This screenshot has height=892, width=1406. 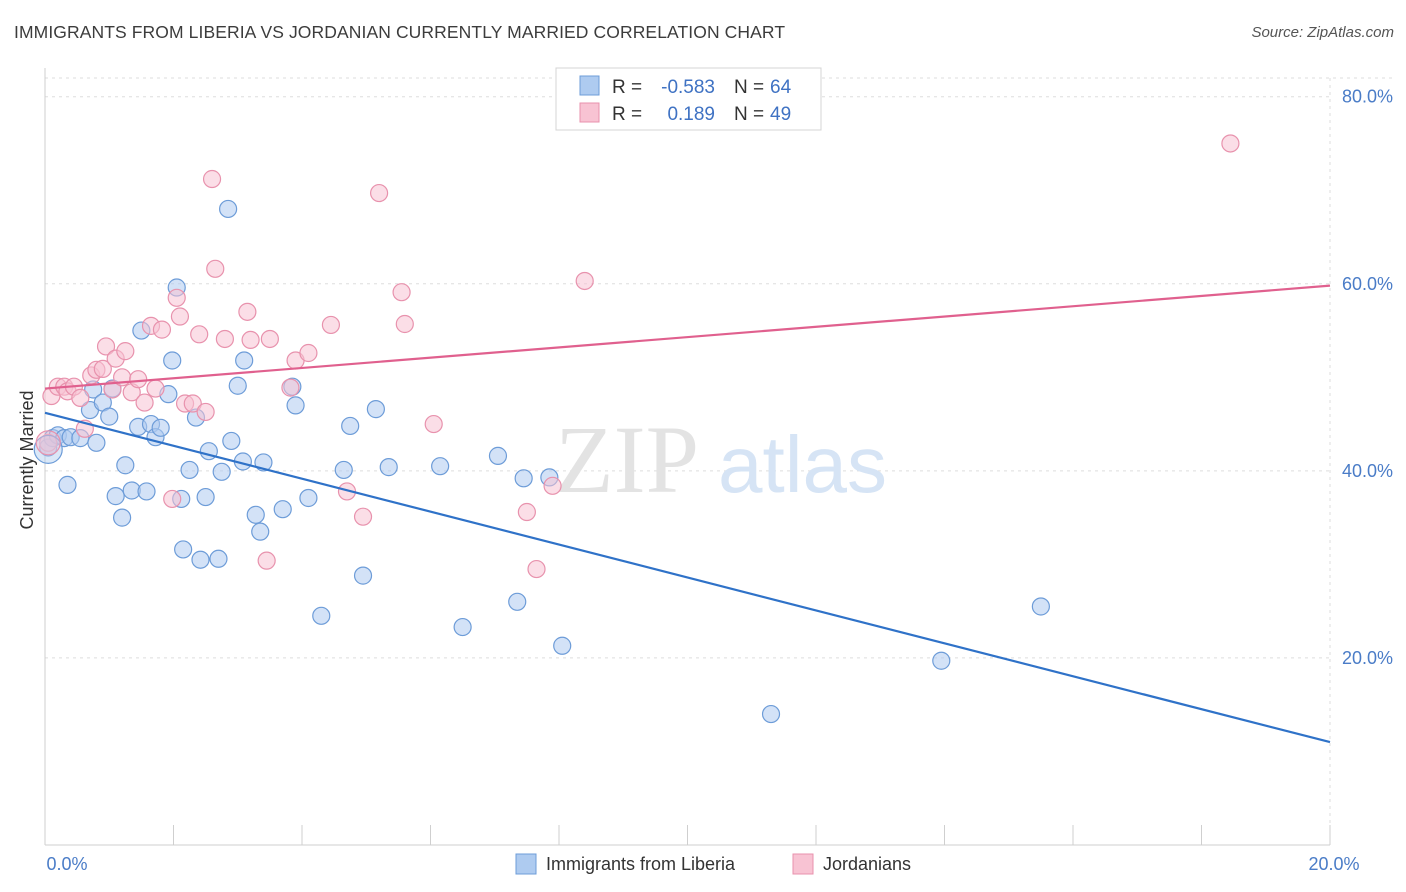 I want to click on y-tick-label: 40.0%, so click(x=1367, y=471).